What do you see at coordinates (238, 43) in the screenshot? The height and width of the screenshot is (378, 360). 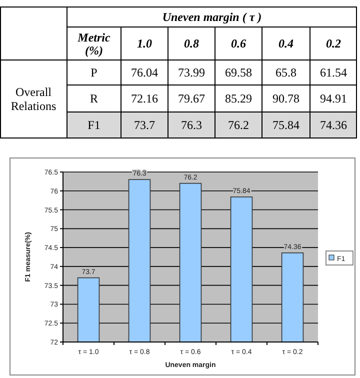 I see `x-tick-label: 0.6` at bounding box center [238, 43].